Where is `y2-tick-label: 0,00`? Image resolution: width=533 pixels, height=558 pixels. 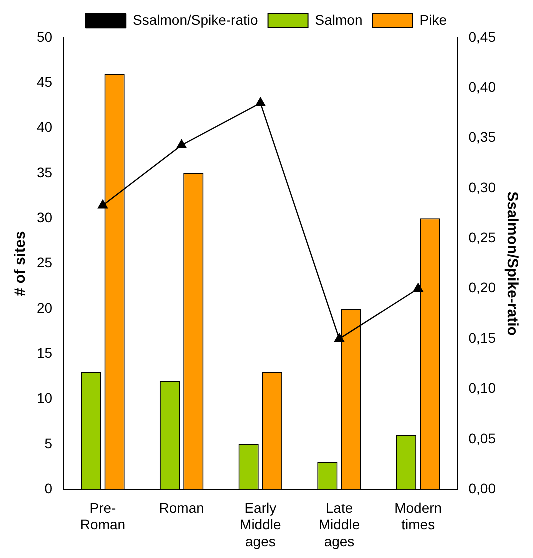 y2-tick-label: 0,00 is located at coordinates (482, 488).